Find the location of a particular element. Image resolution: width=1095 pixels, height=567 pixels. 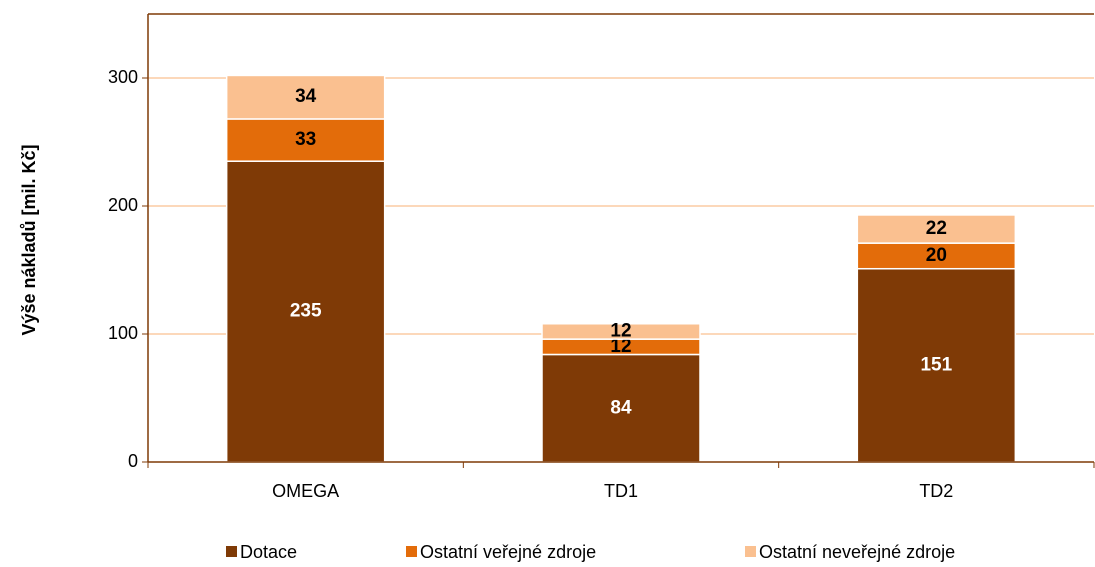

value-label: 84 is located at coordinates (621, 407).